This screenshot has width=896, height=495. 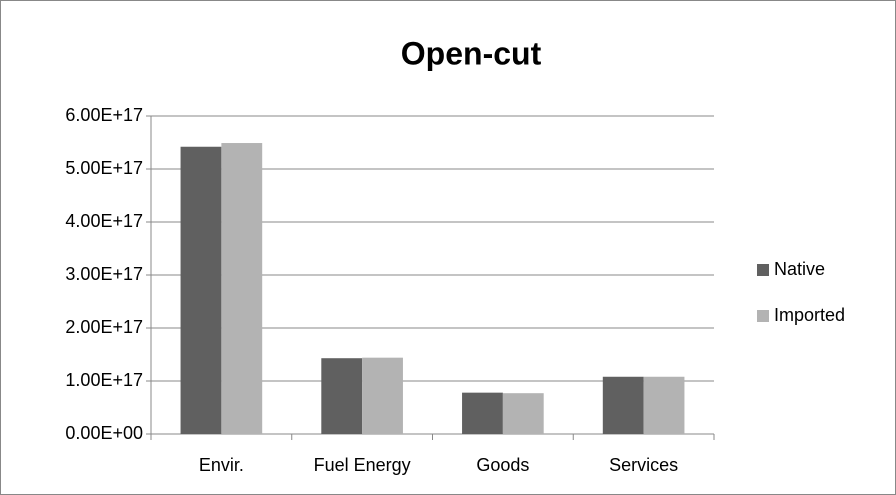 What do you see at coordinates (362, 465) in the screenshot?
I see `x-tick-label: Fuel Energy` at bounding box center [362, 465].